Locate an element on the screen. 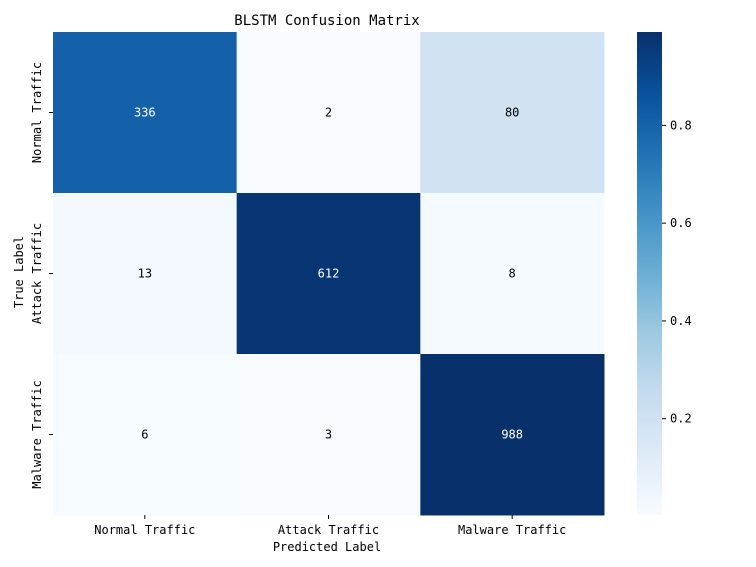 The width and height of the screenshot is (756, 567). colorbar-tick-label: 0.2 is located at coordinates (681, 419).